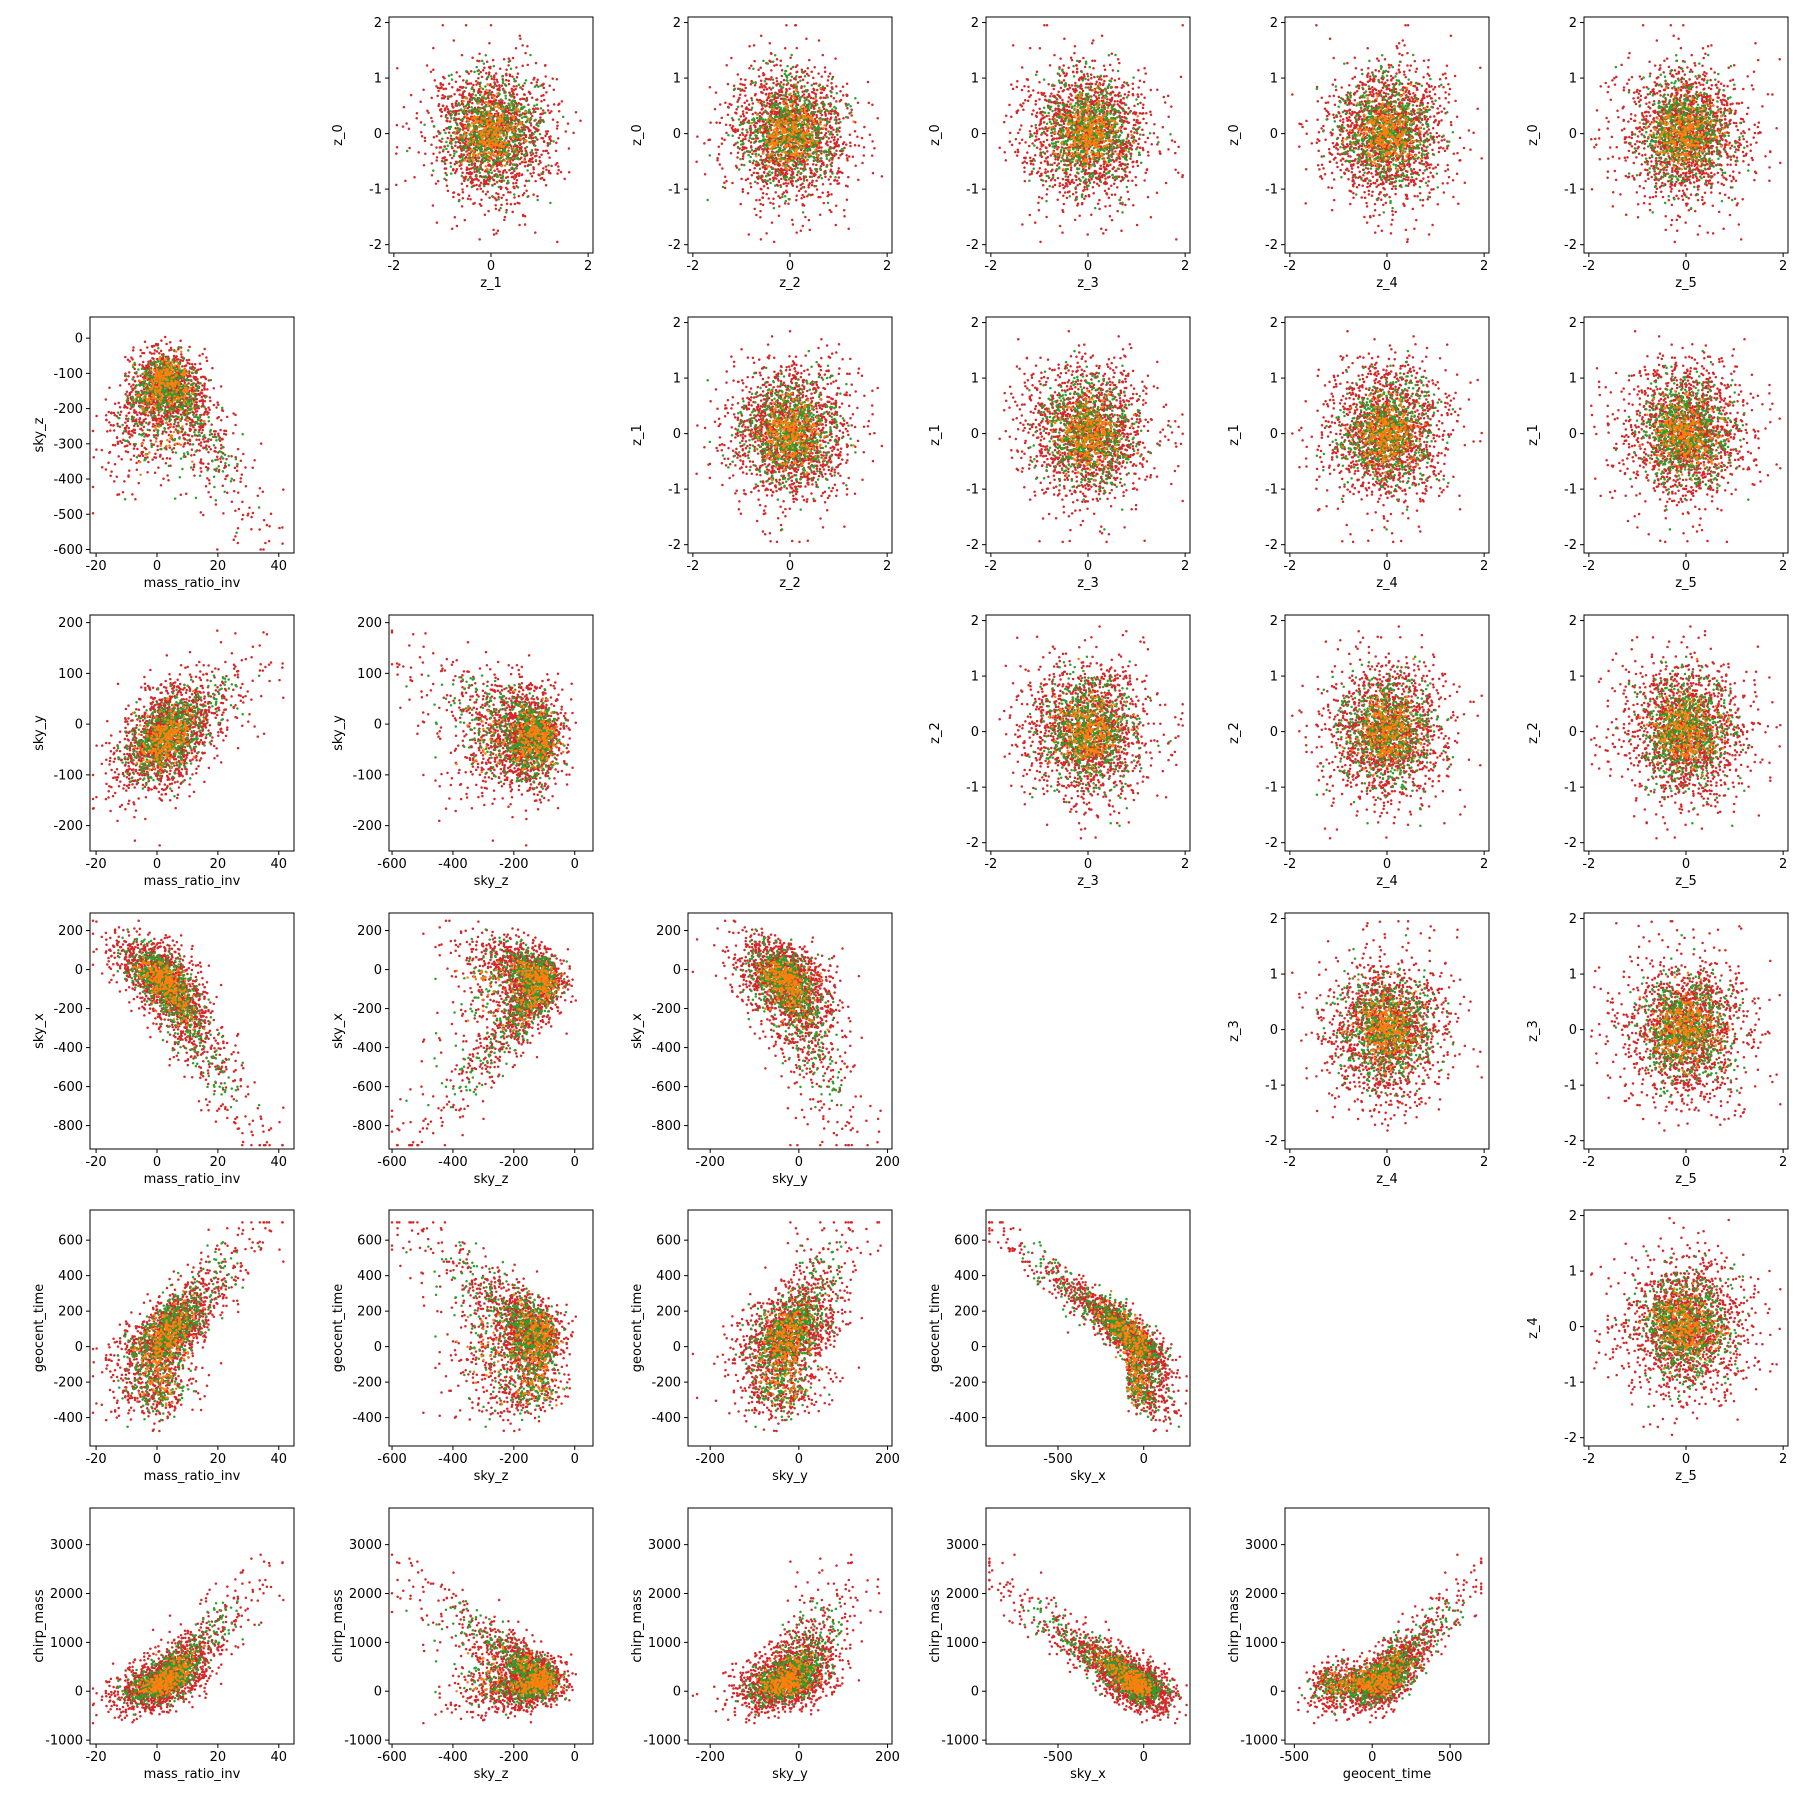 The width and height of the screenshot is (1800, 1800). I want to click on y-tick-label: -1, so click(375, 190).